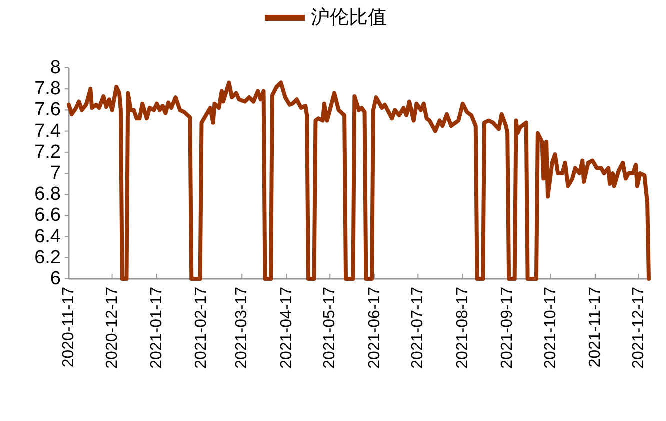 This screenshot has height=421, width=666. I want to click on y-tick-label: 6, so click(55, 279).